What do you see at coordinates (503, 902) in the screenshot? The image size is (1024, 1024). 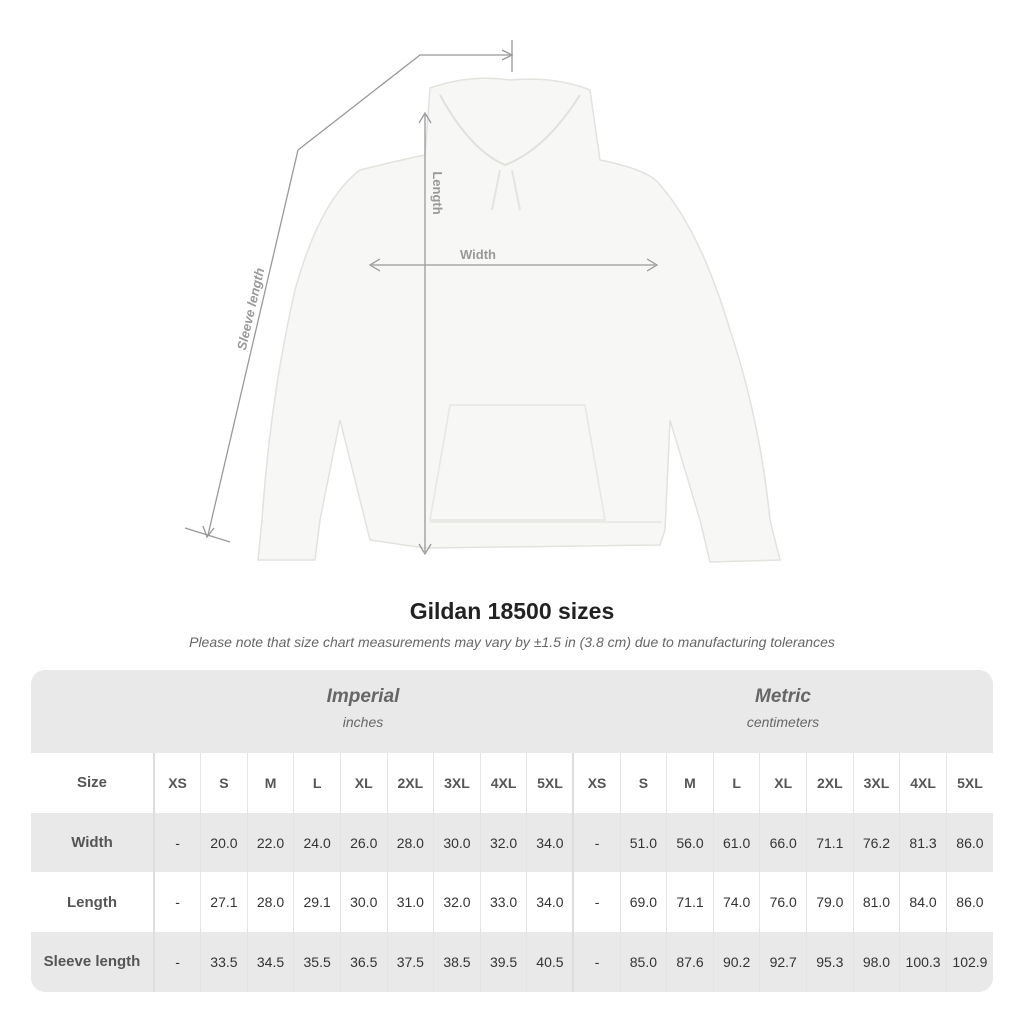 I see `imperial-value-cell: 33.0` at bounding box center [503, 902].